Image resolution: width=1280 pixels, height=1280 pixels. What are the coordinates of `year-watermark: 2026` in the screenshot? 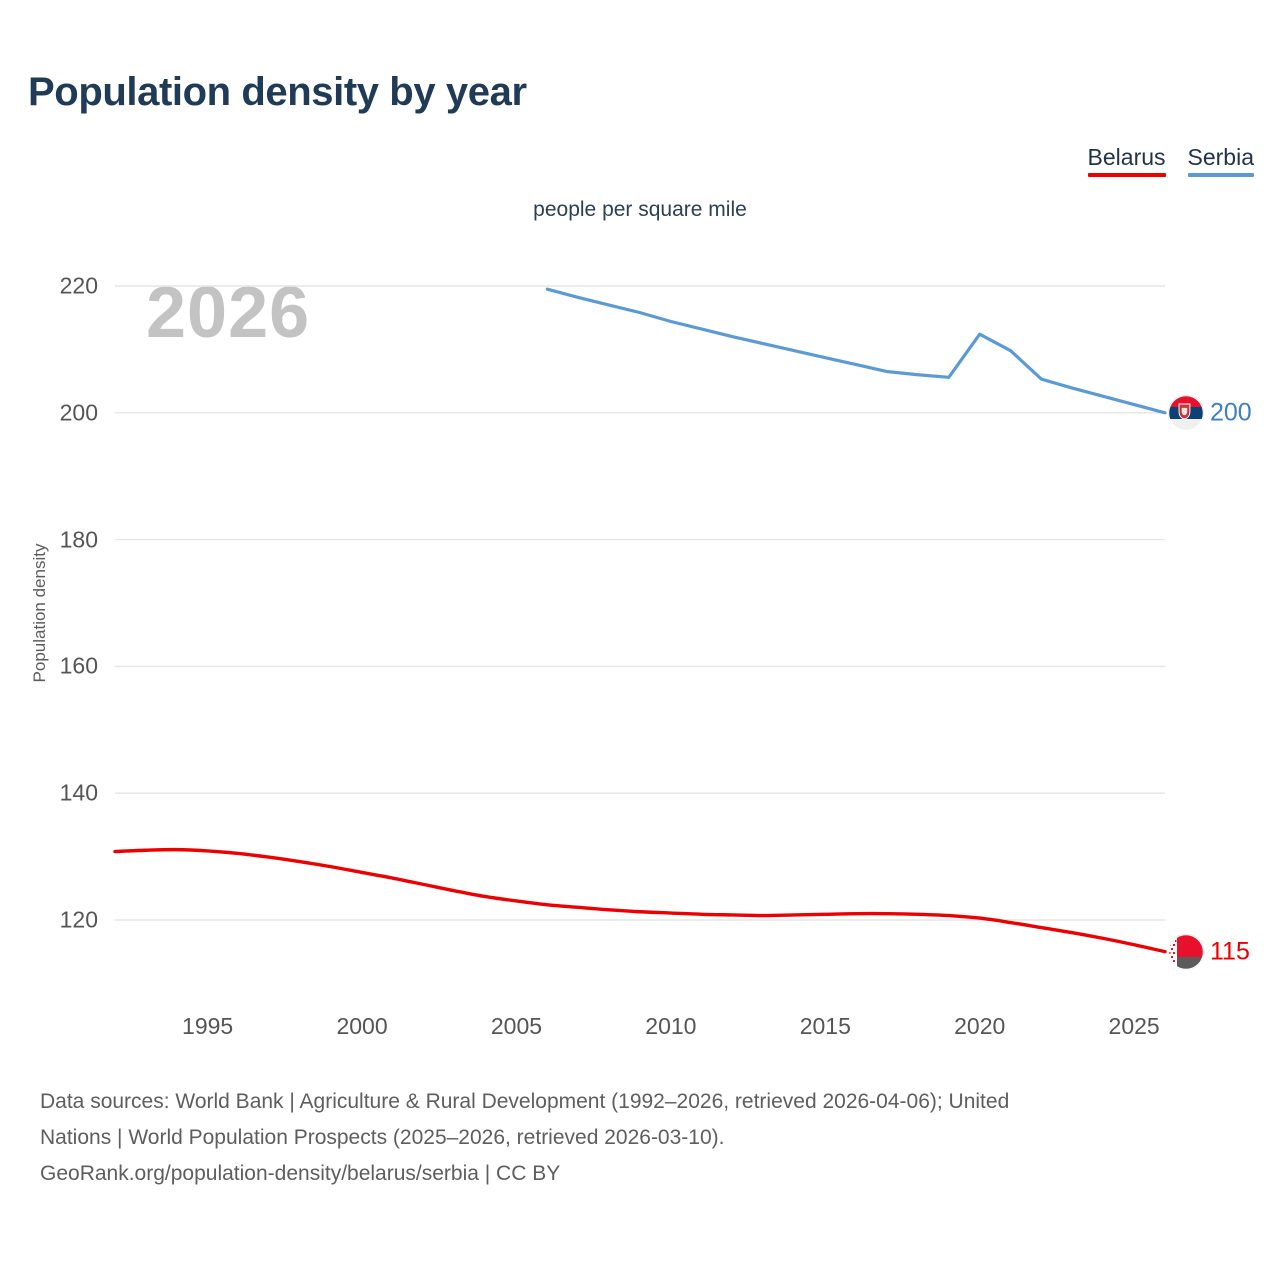 It's located at (228, 313).